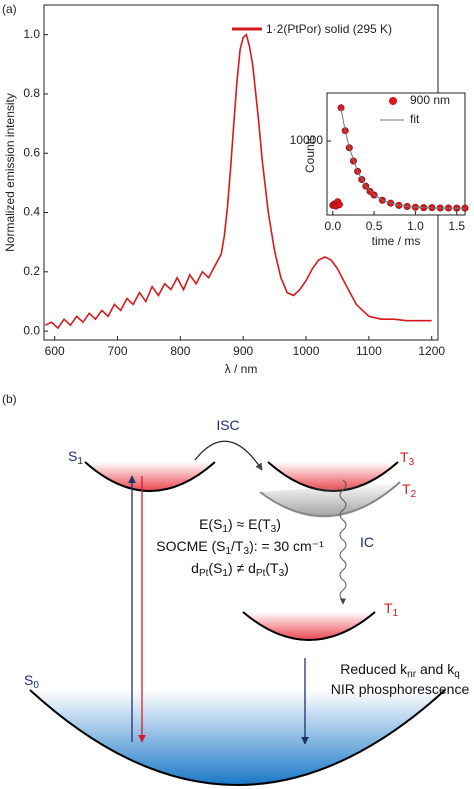 This screenshot has height=789, width=474. What do you see at coordinates (9, 9) in the screenshot?
I see `panel-label: (a)` at bounding box center [9, 9].